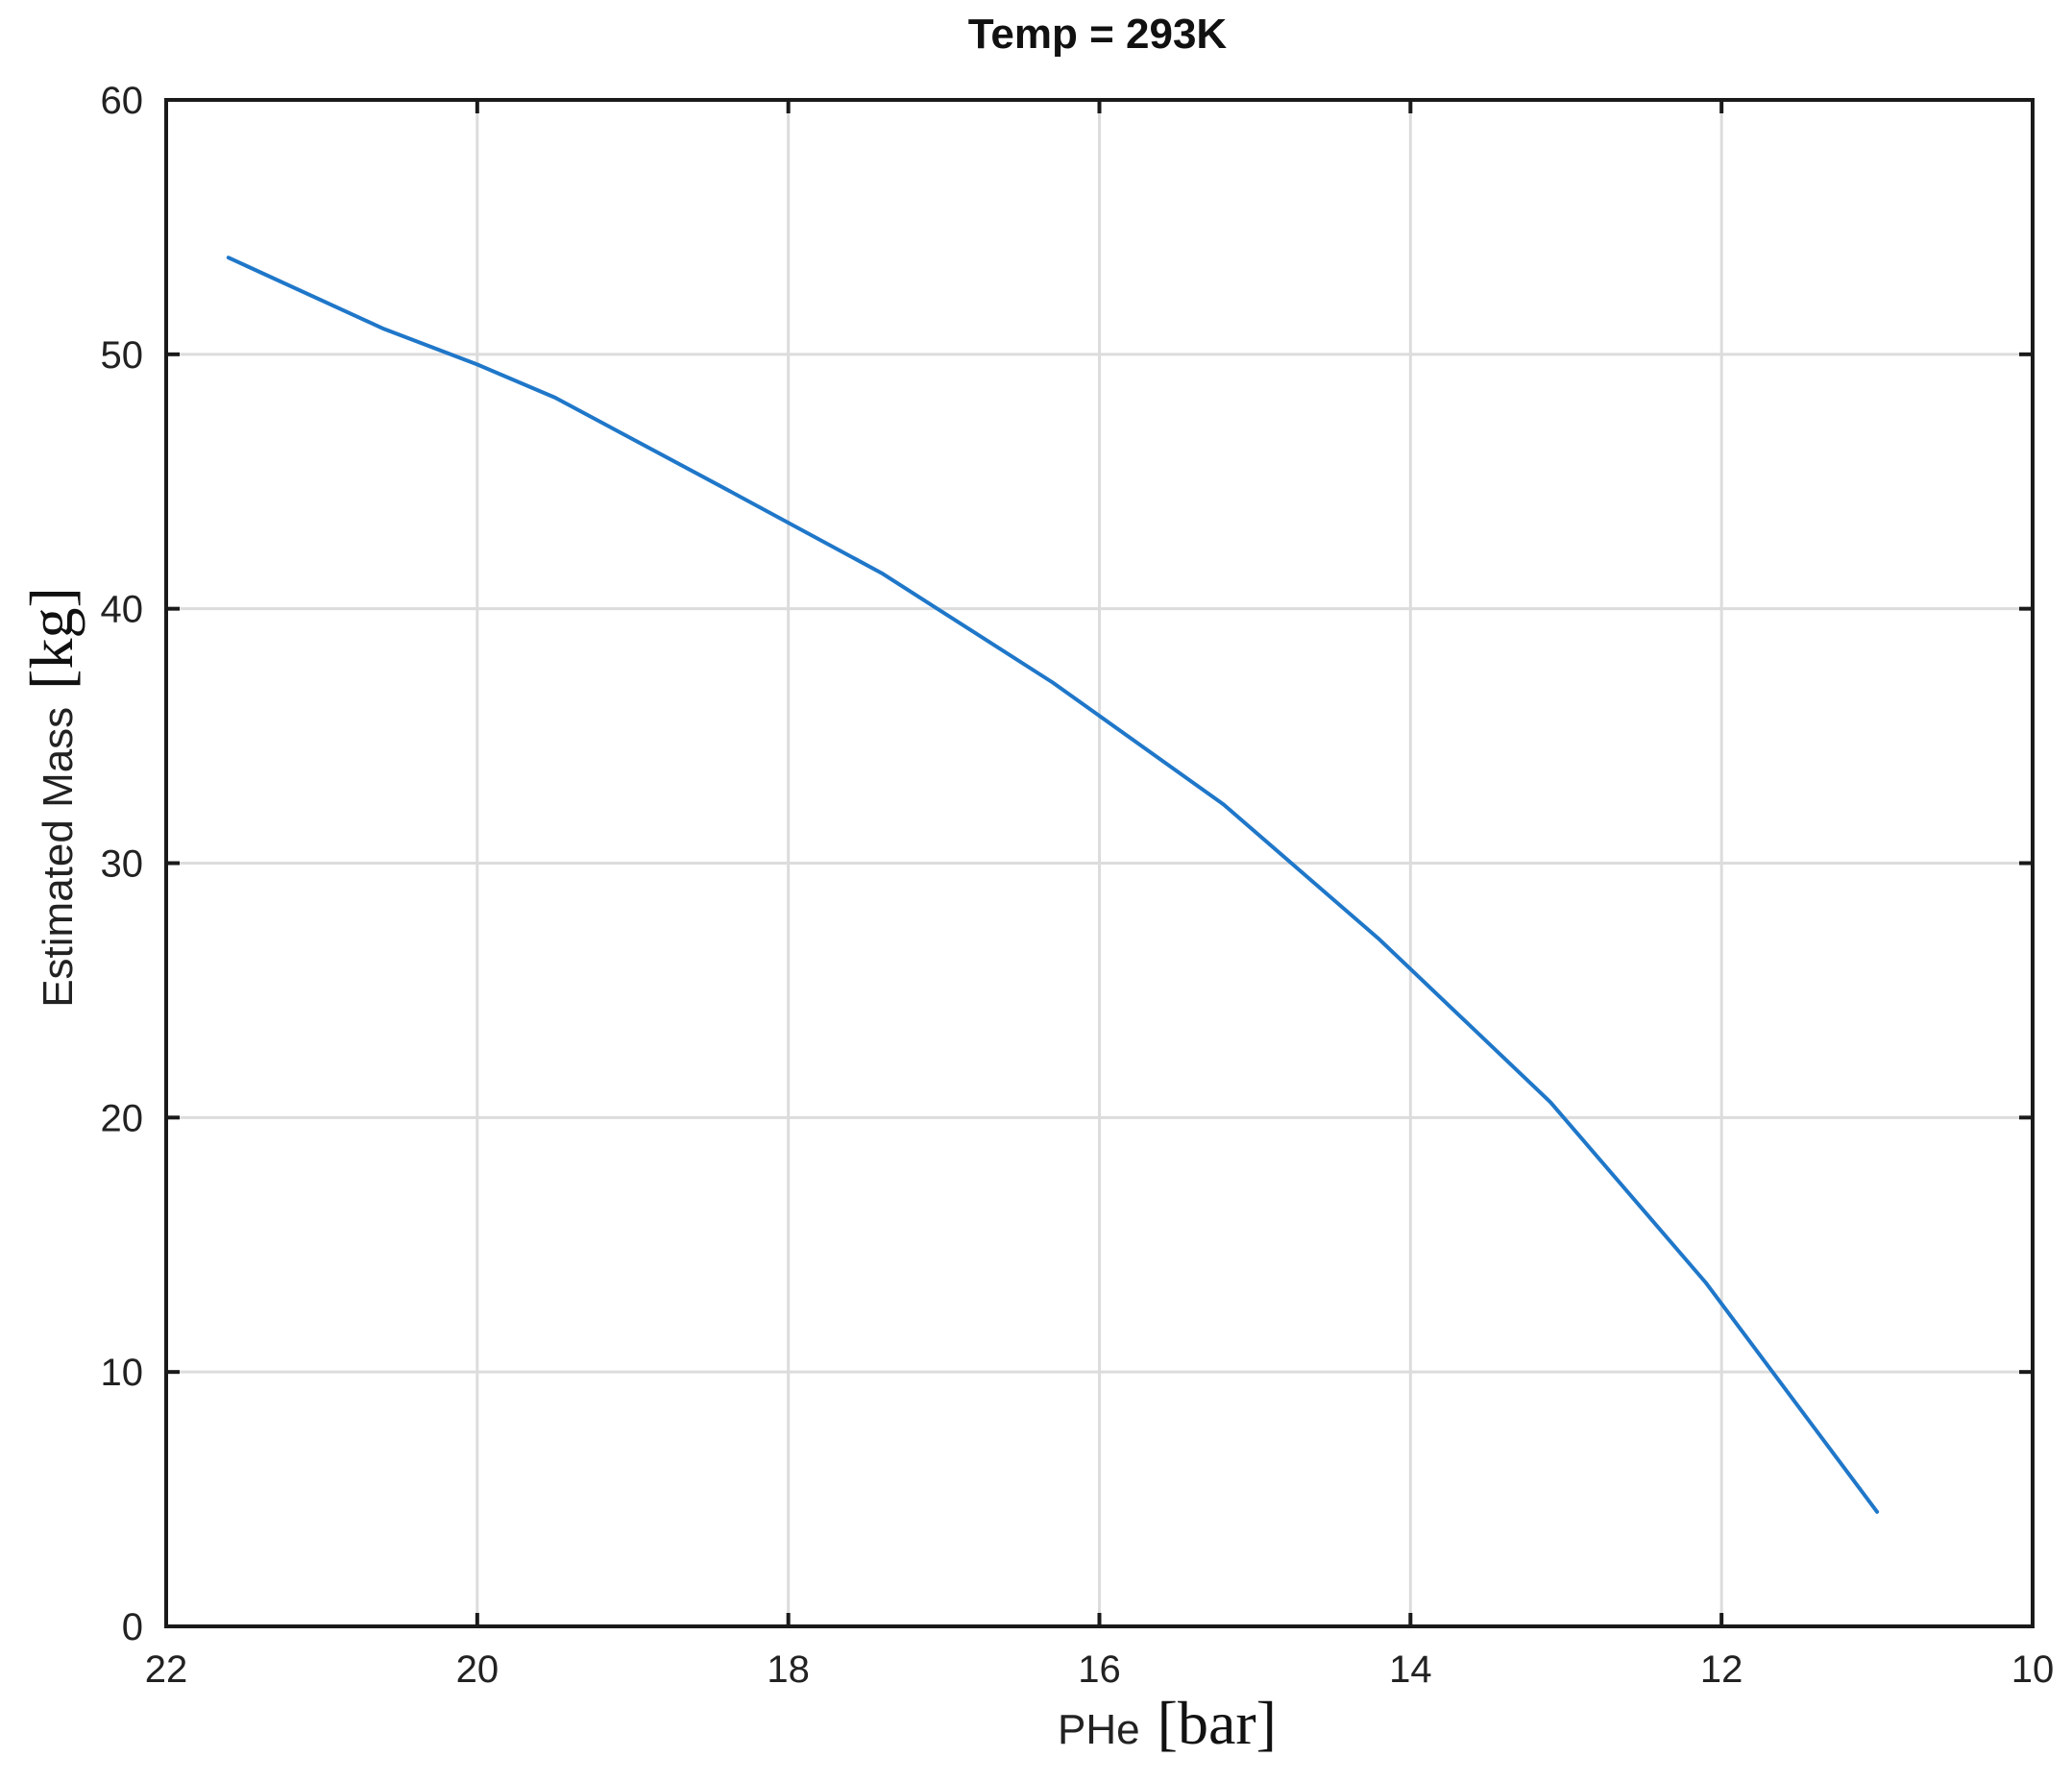 The height and width of the screenshot is (1782, 2072). What do you see at coordinates (51, 638) in the screenshot?
I see `y-axis-label-unit: [kg]` at bounding box center [51, 638].